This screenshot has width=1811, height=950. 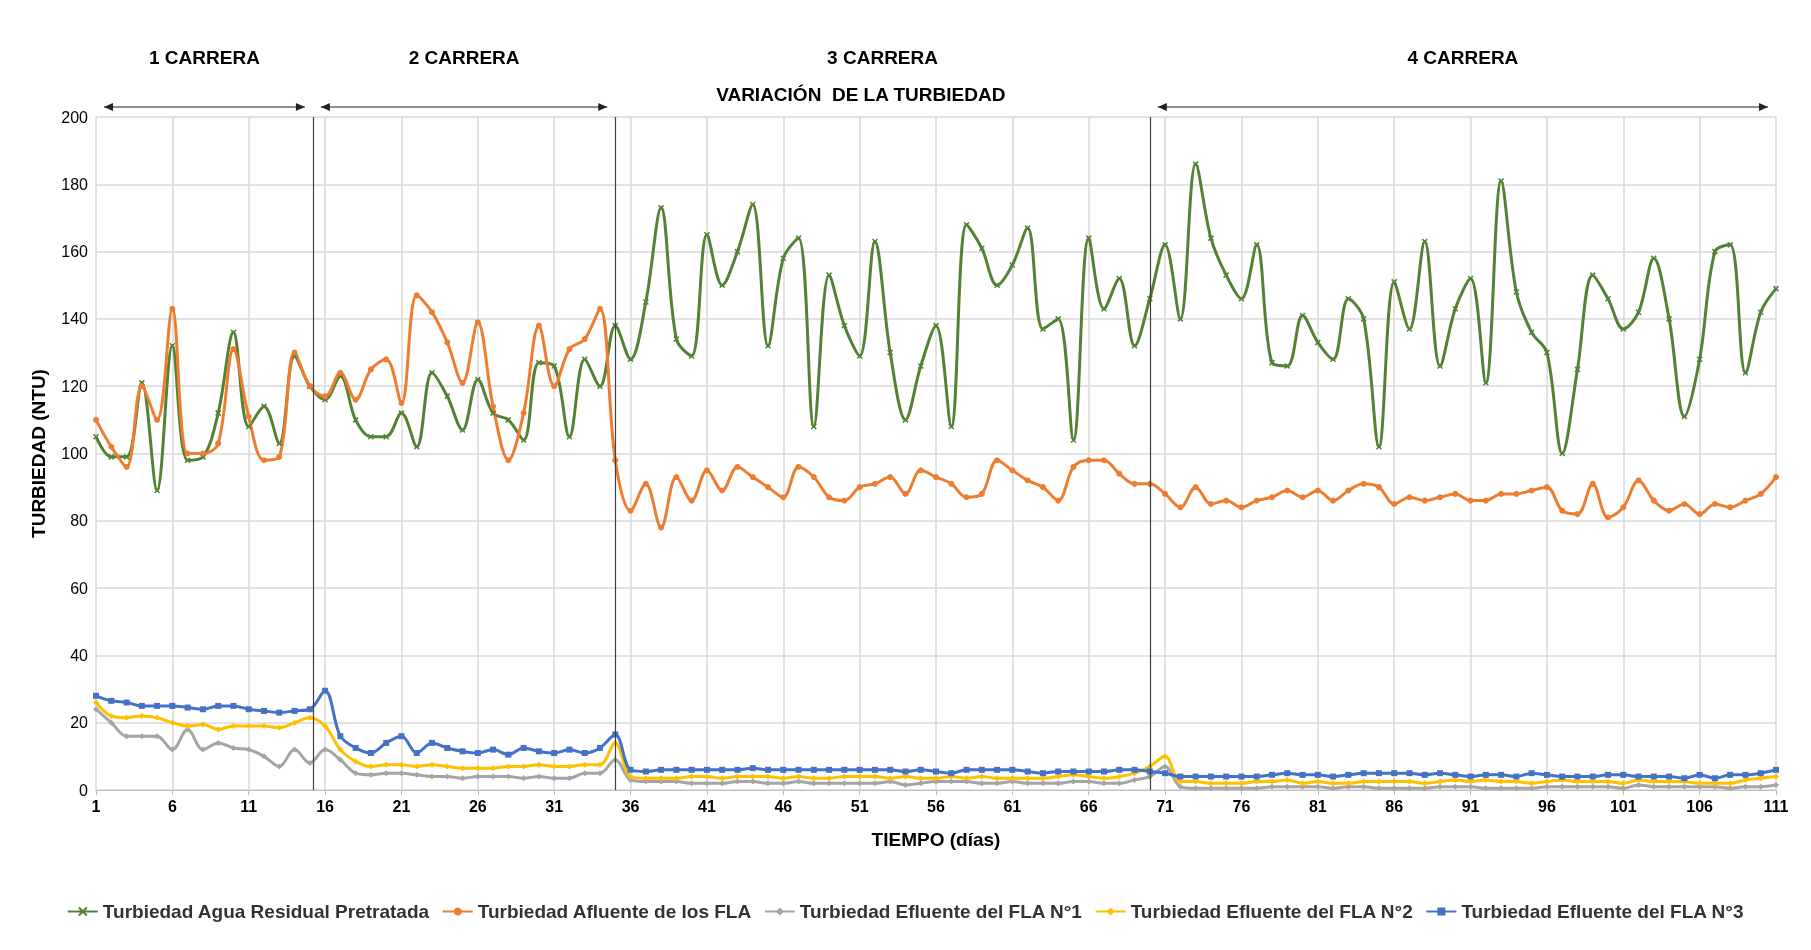 I want to click on text: 3 CARRERA, so click(x=883, y=57).